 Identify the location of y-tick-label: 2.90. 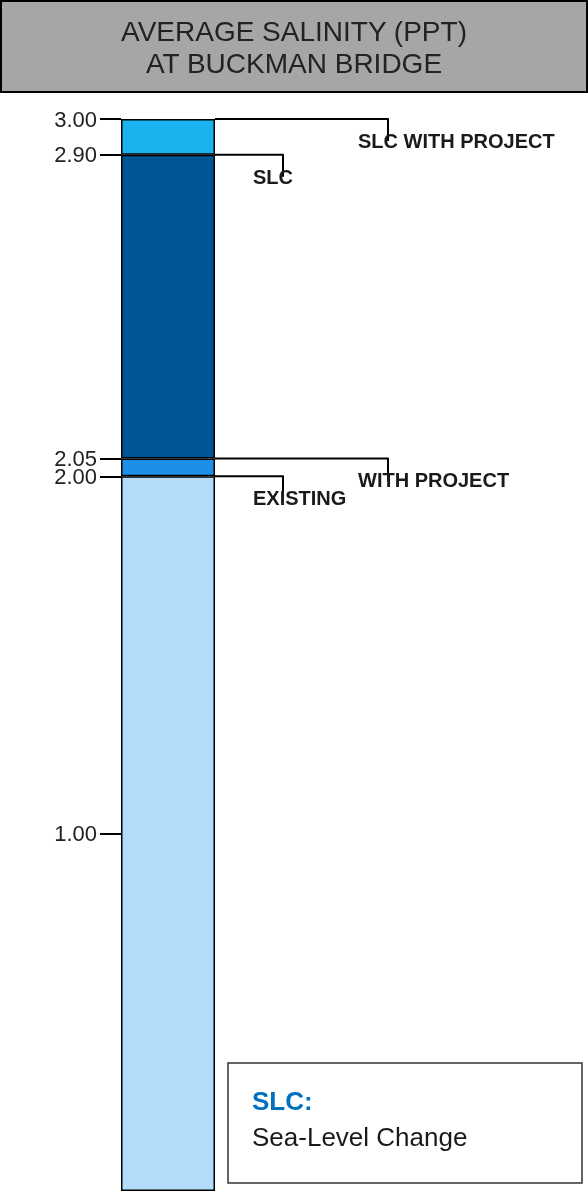
(75, 155).